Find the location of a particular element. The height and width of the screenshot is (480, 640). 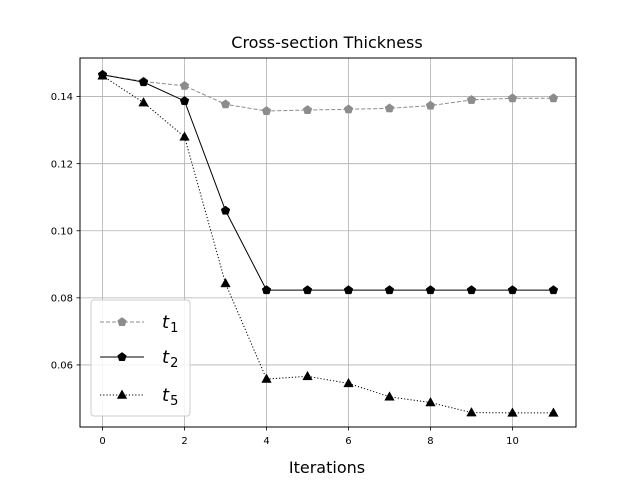

x-tick-label: 0 is located at coordinates (102, 441).